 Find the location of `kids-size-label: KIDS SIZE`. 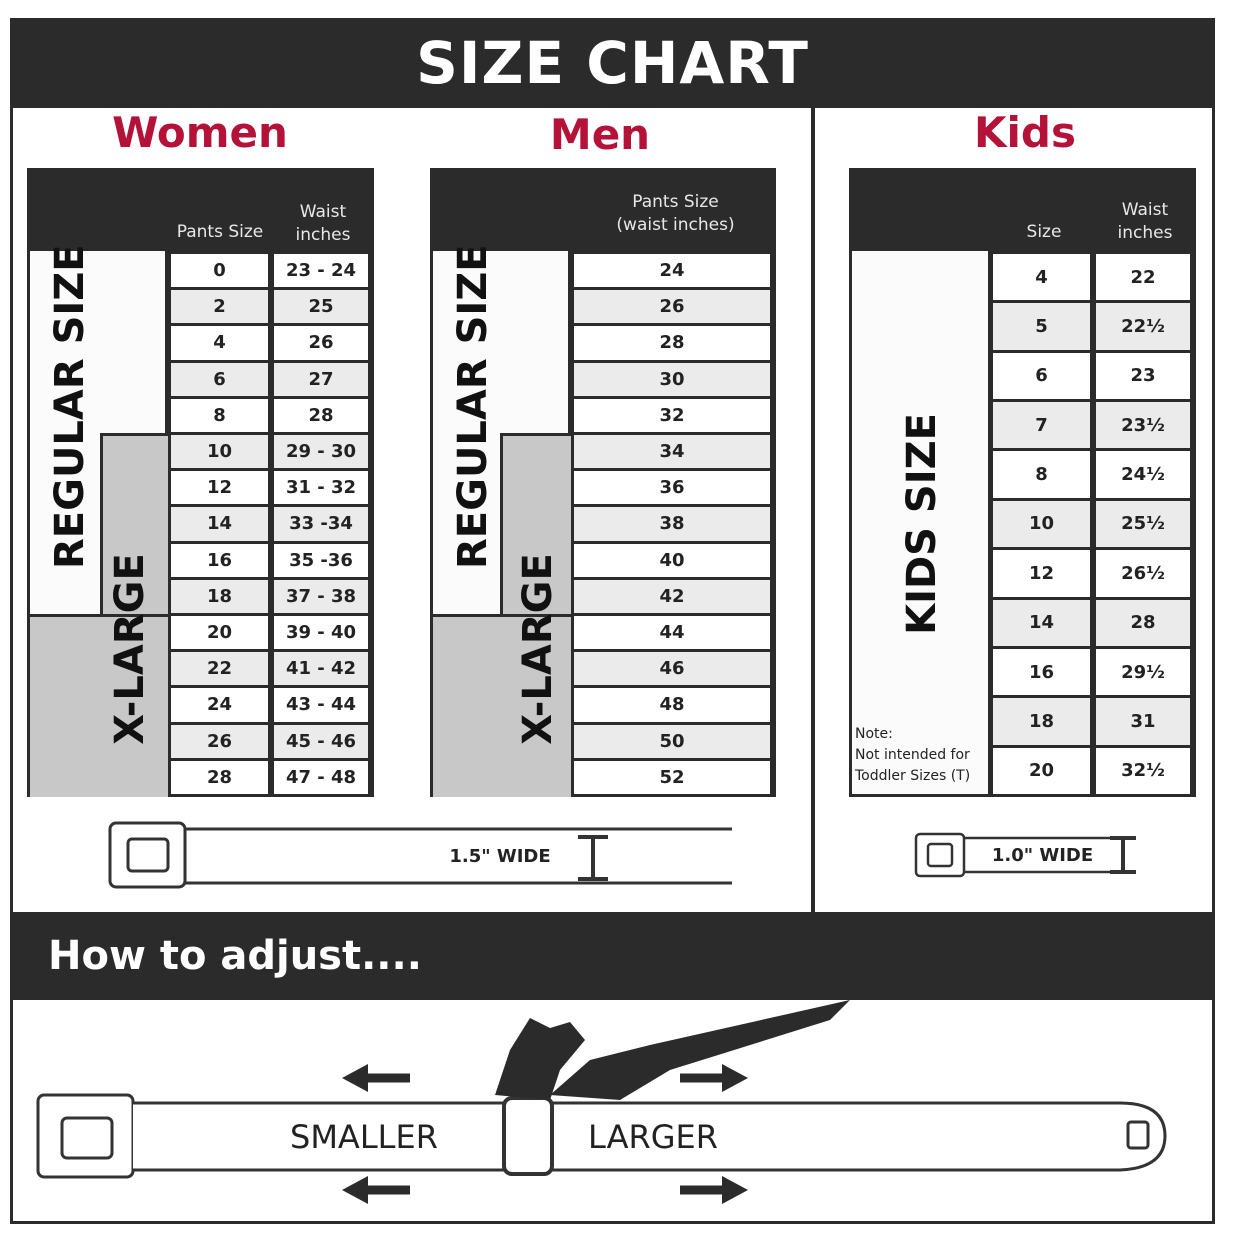

kids-size-label: KIDS SIZE is located at coordinates (922, 524).